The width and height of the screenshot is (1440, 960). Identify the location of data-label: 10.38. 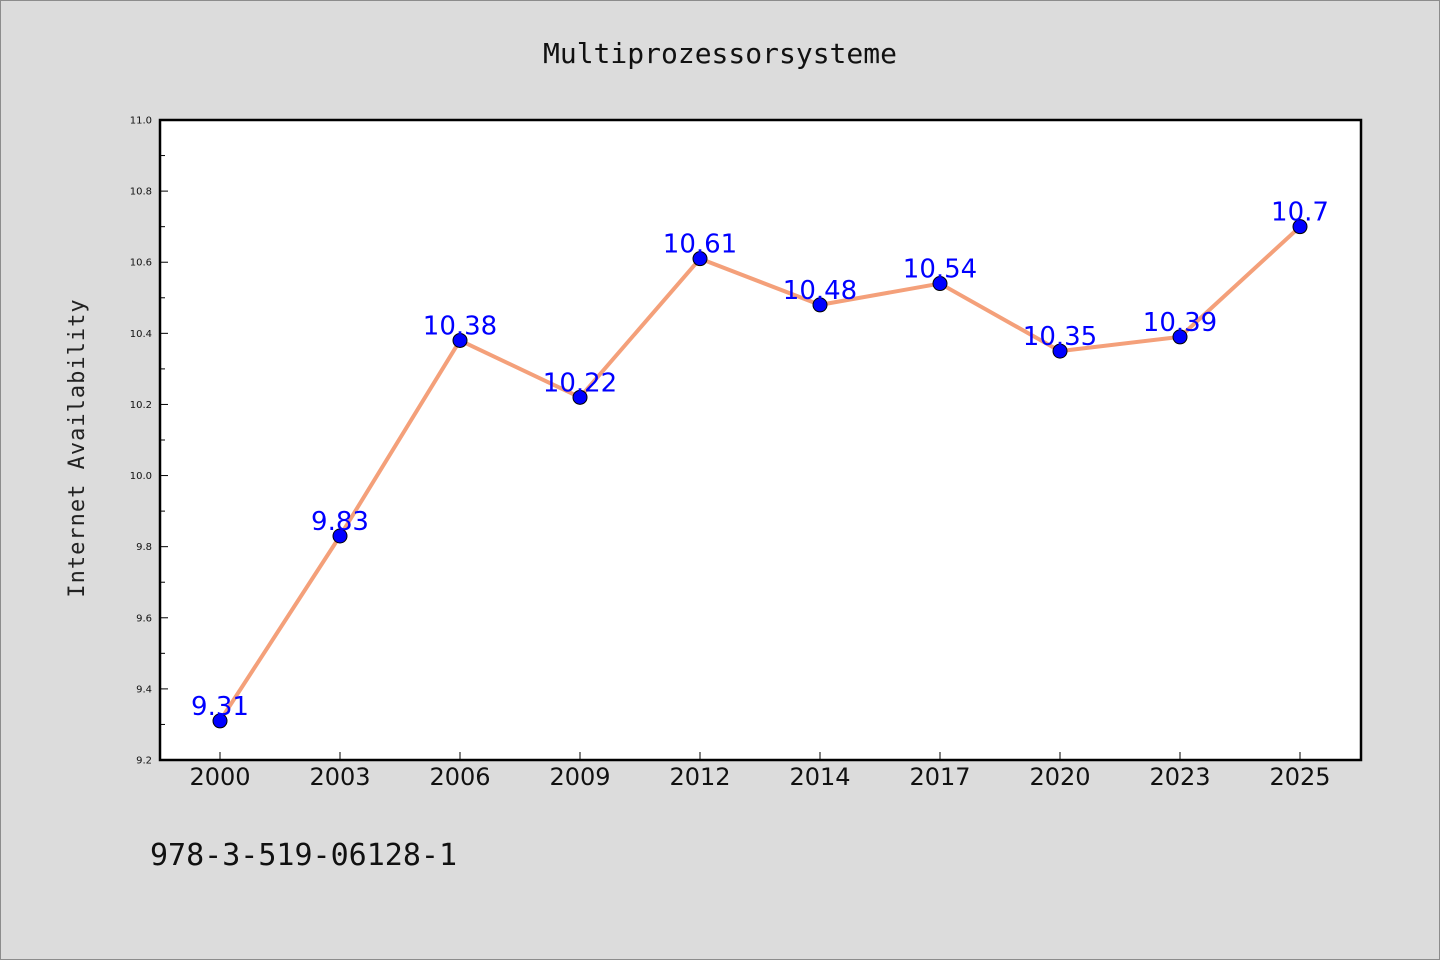
(460, 326).